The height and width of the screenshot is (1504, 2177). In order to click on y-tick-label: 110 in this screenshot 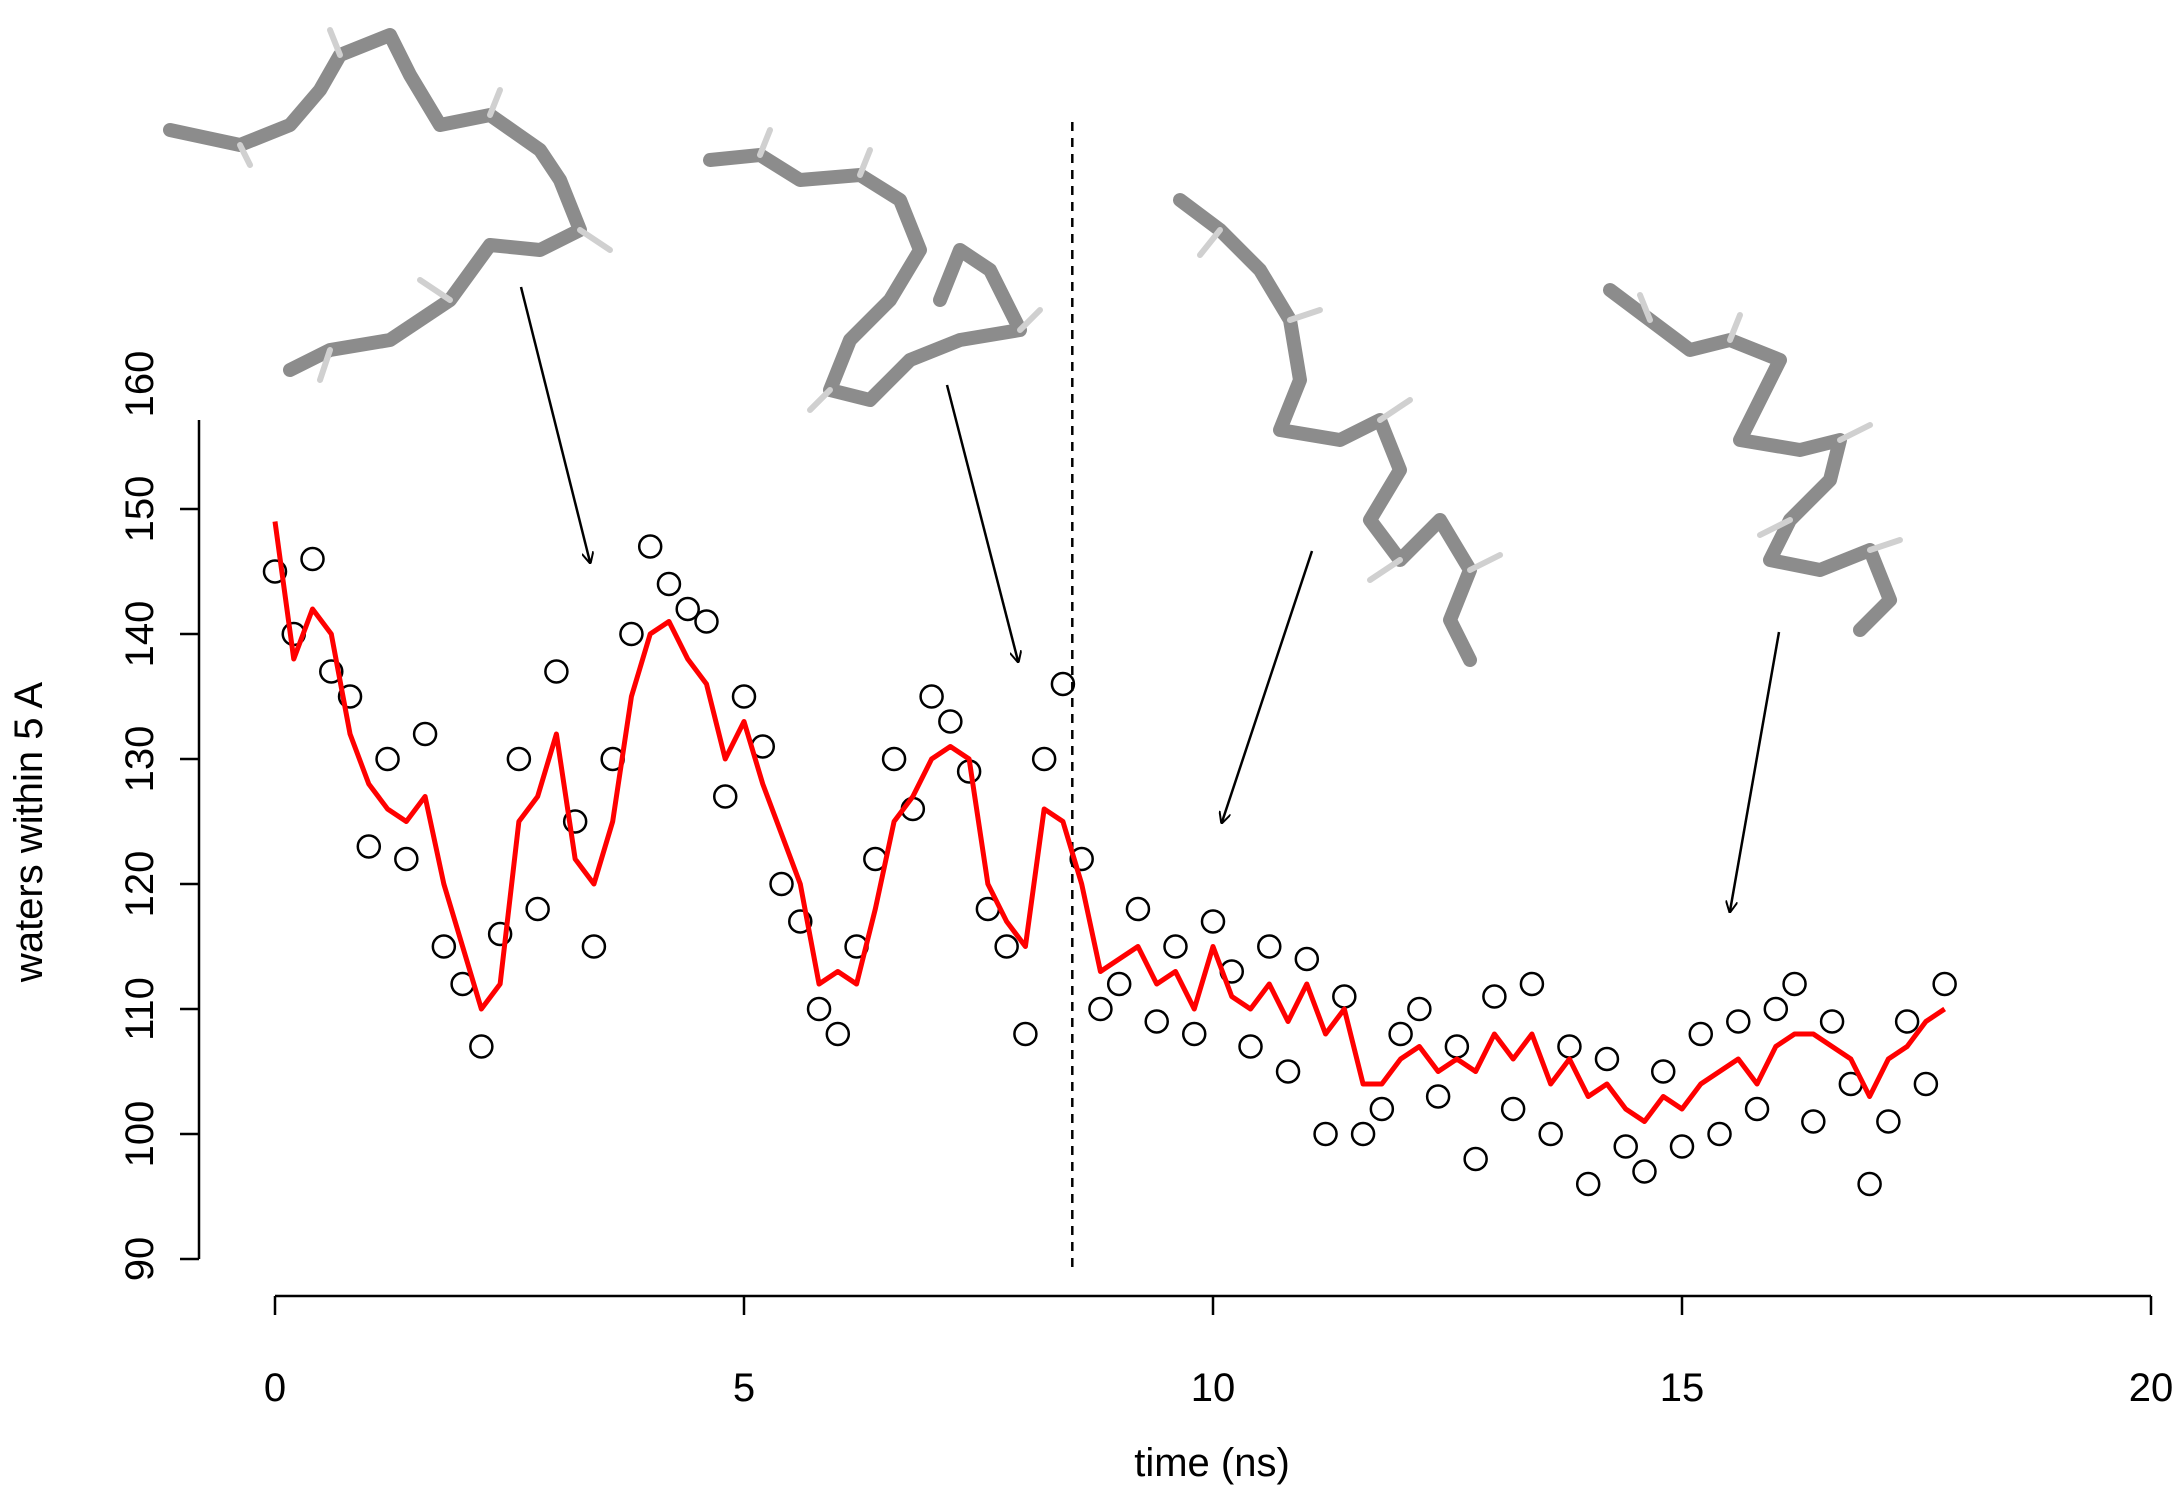, I will do `click(140, 1009)`.